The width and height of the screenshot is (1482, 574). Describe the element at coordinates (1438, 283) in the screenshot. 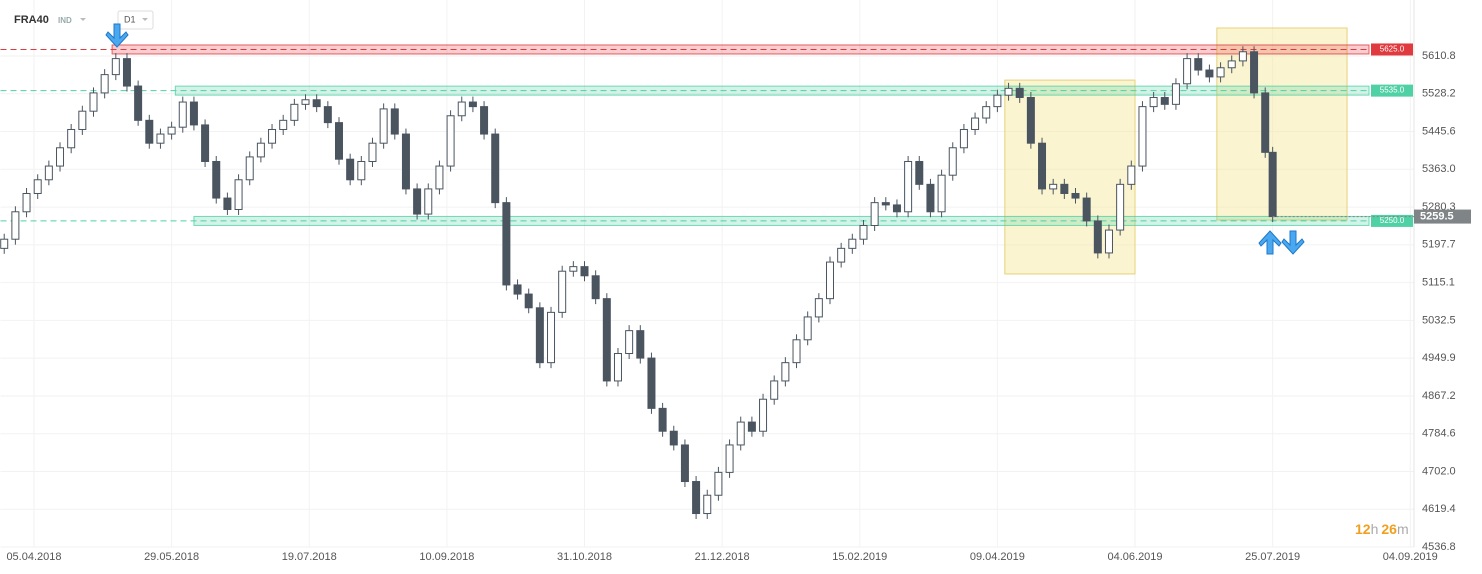

I see `y-tick-label: 5115.1` at that location.